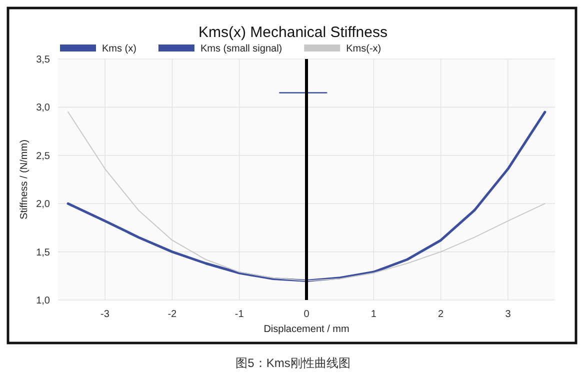 Image resolution: width=586 pixels, height=379 pixels. What do you see at coordinates (293, 363) in the screenshot?
I see `caption: 图5：Kms刚性曲线图` at bounding box center [293, 363].